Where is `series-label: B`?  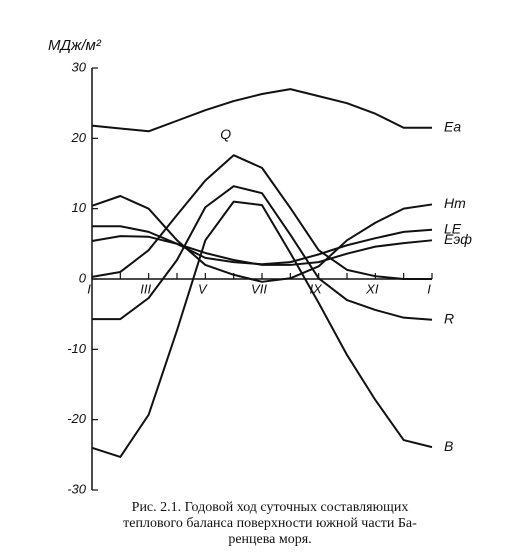
series-label: B is located at coordinates (448, 446).